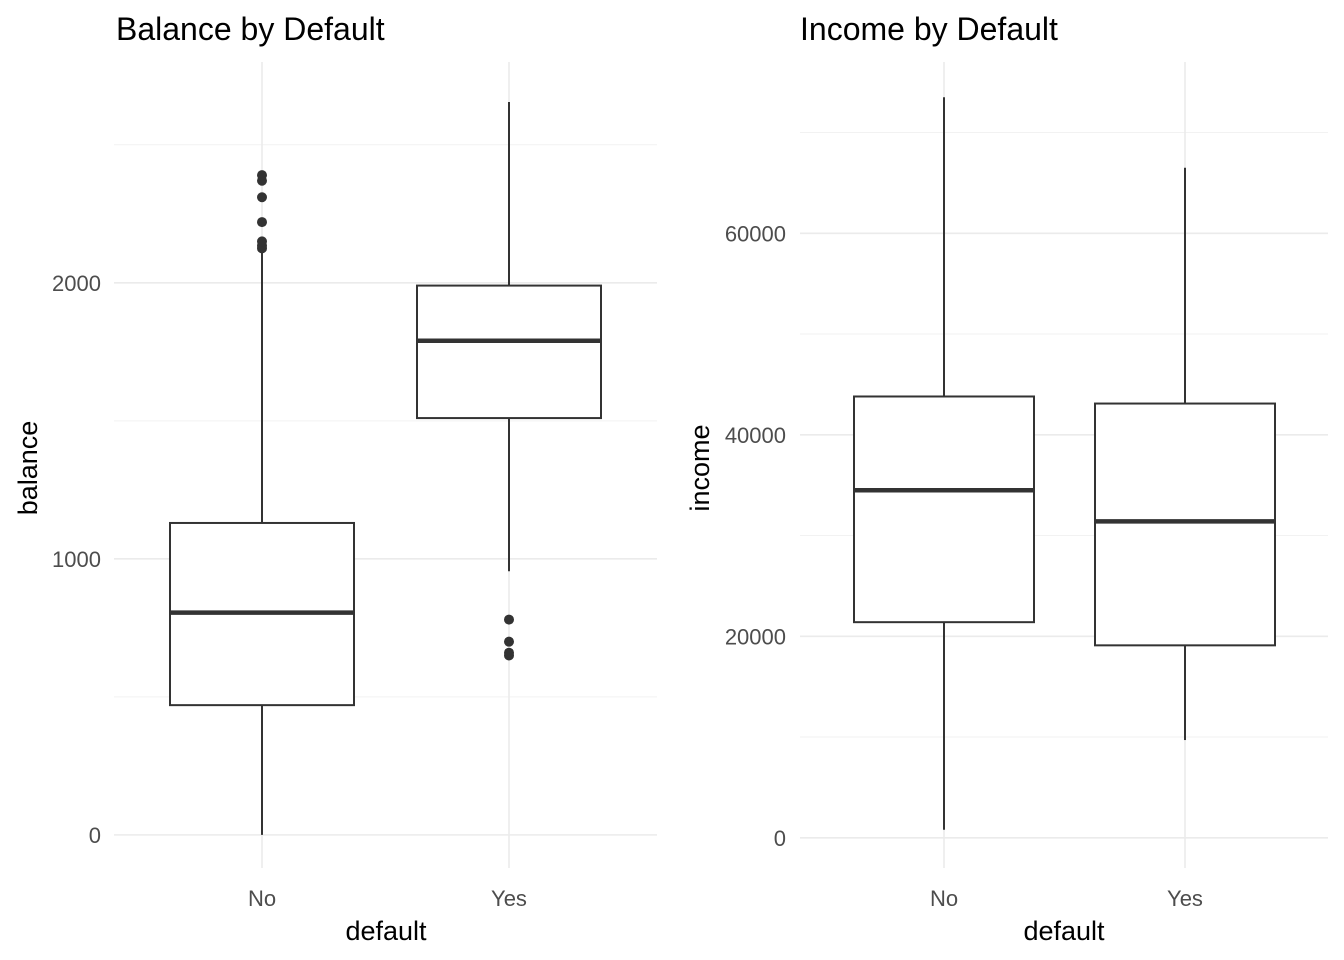 The height and width of the screenshot is (960, 1344). I want to click on balance-y-axis-title: balance, so click(28, 468).